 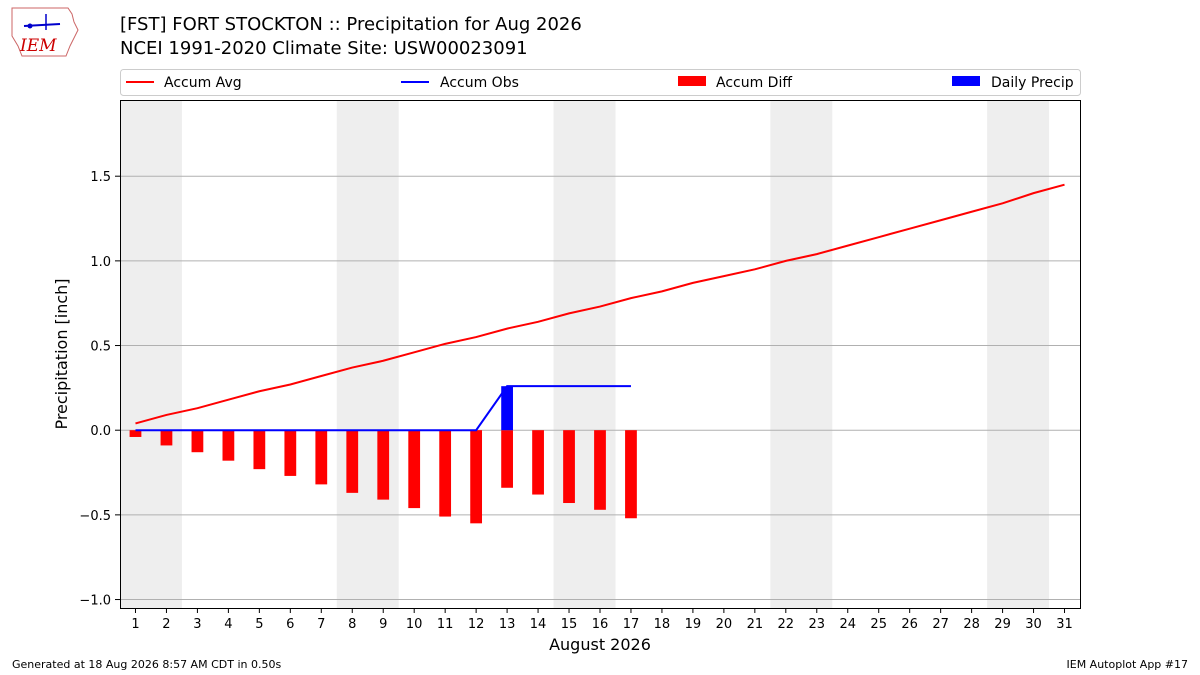 I want to click on x-tick-label: 13, so click(x=507, y=624).